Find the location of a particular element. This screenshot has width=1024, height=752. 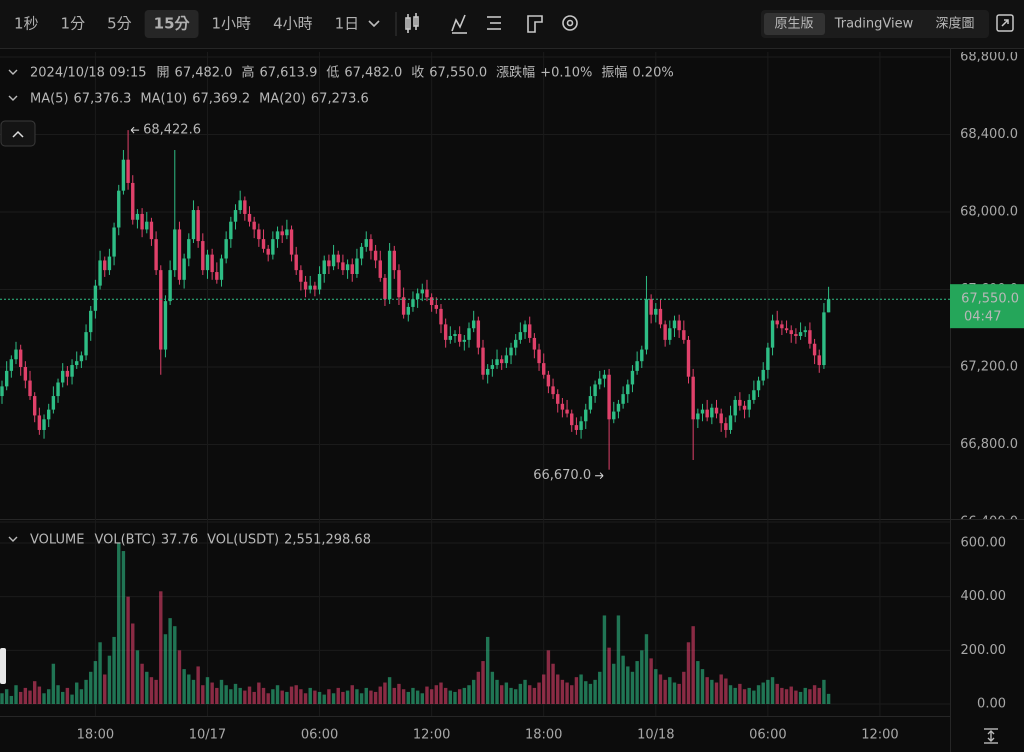

fullscreen-icon is located at coordinates (1005, 23).